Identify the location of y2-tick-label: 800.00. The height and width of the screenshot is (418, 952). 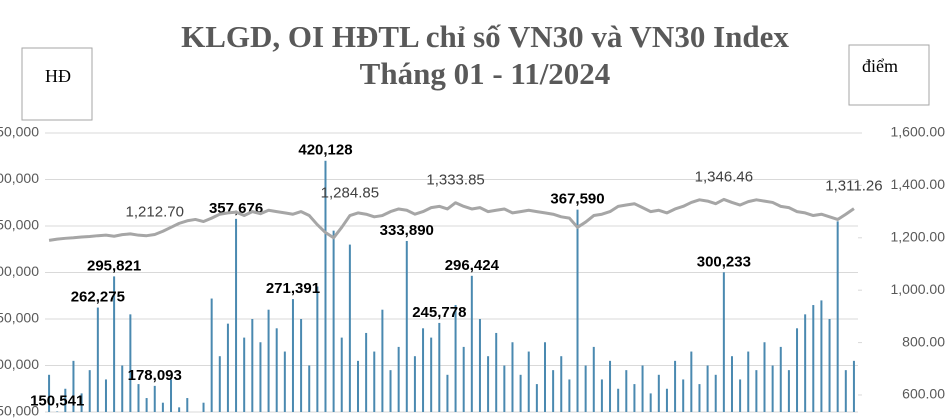
(923, 341).